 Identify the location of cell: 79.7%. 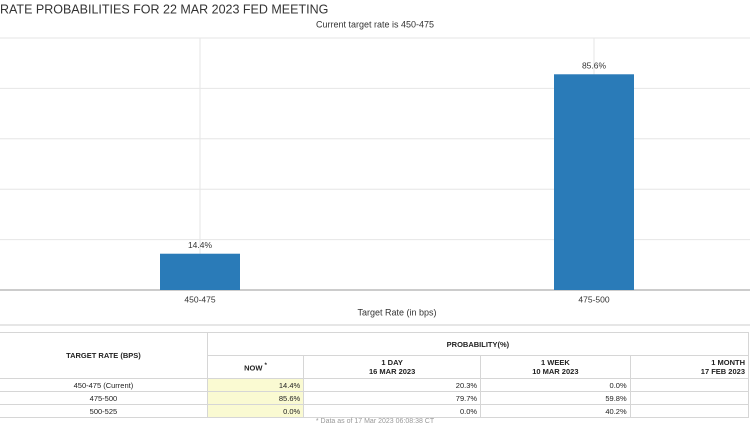
(392, 398).